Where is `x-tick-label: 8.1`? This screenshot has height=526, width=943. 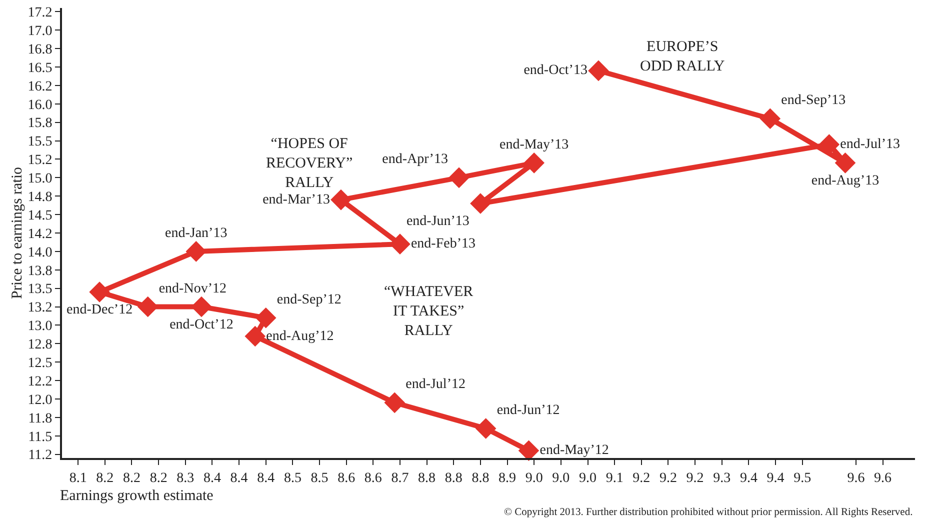 x-tick-label: 8.1 is located at coordinates (78, 478).